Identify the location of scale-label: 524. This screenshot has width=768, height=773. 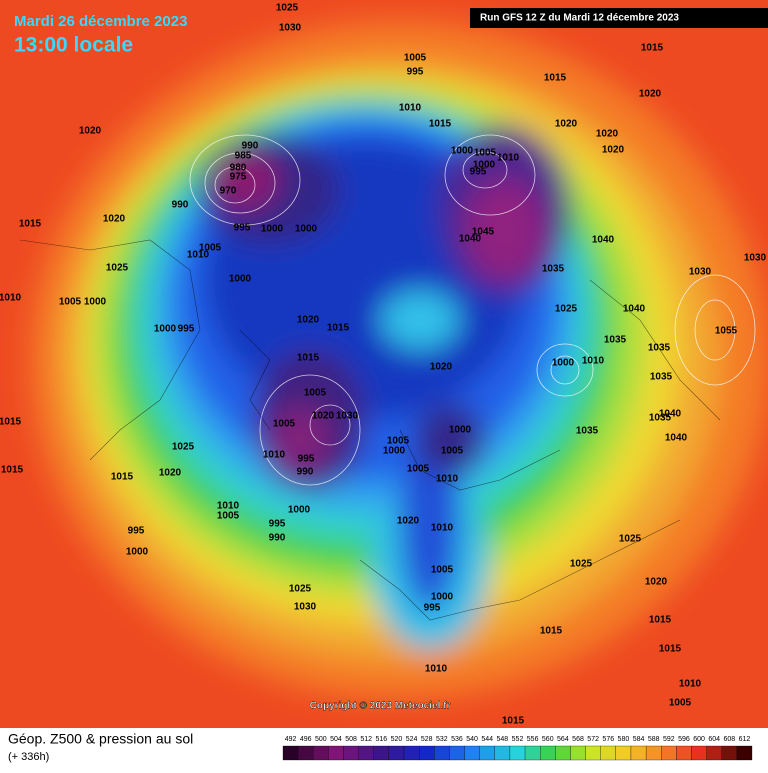
(412, 739).